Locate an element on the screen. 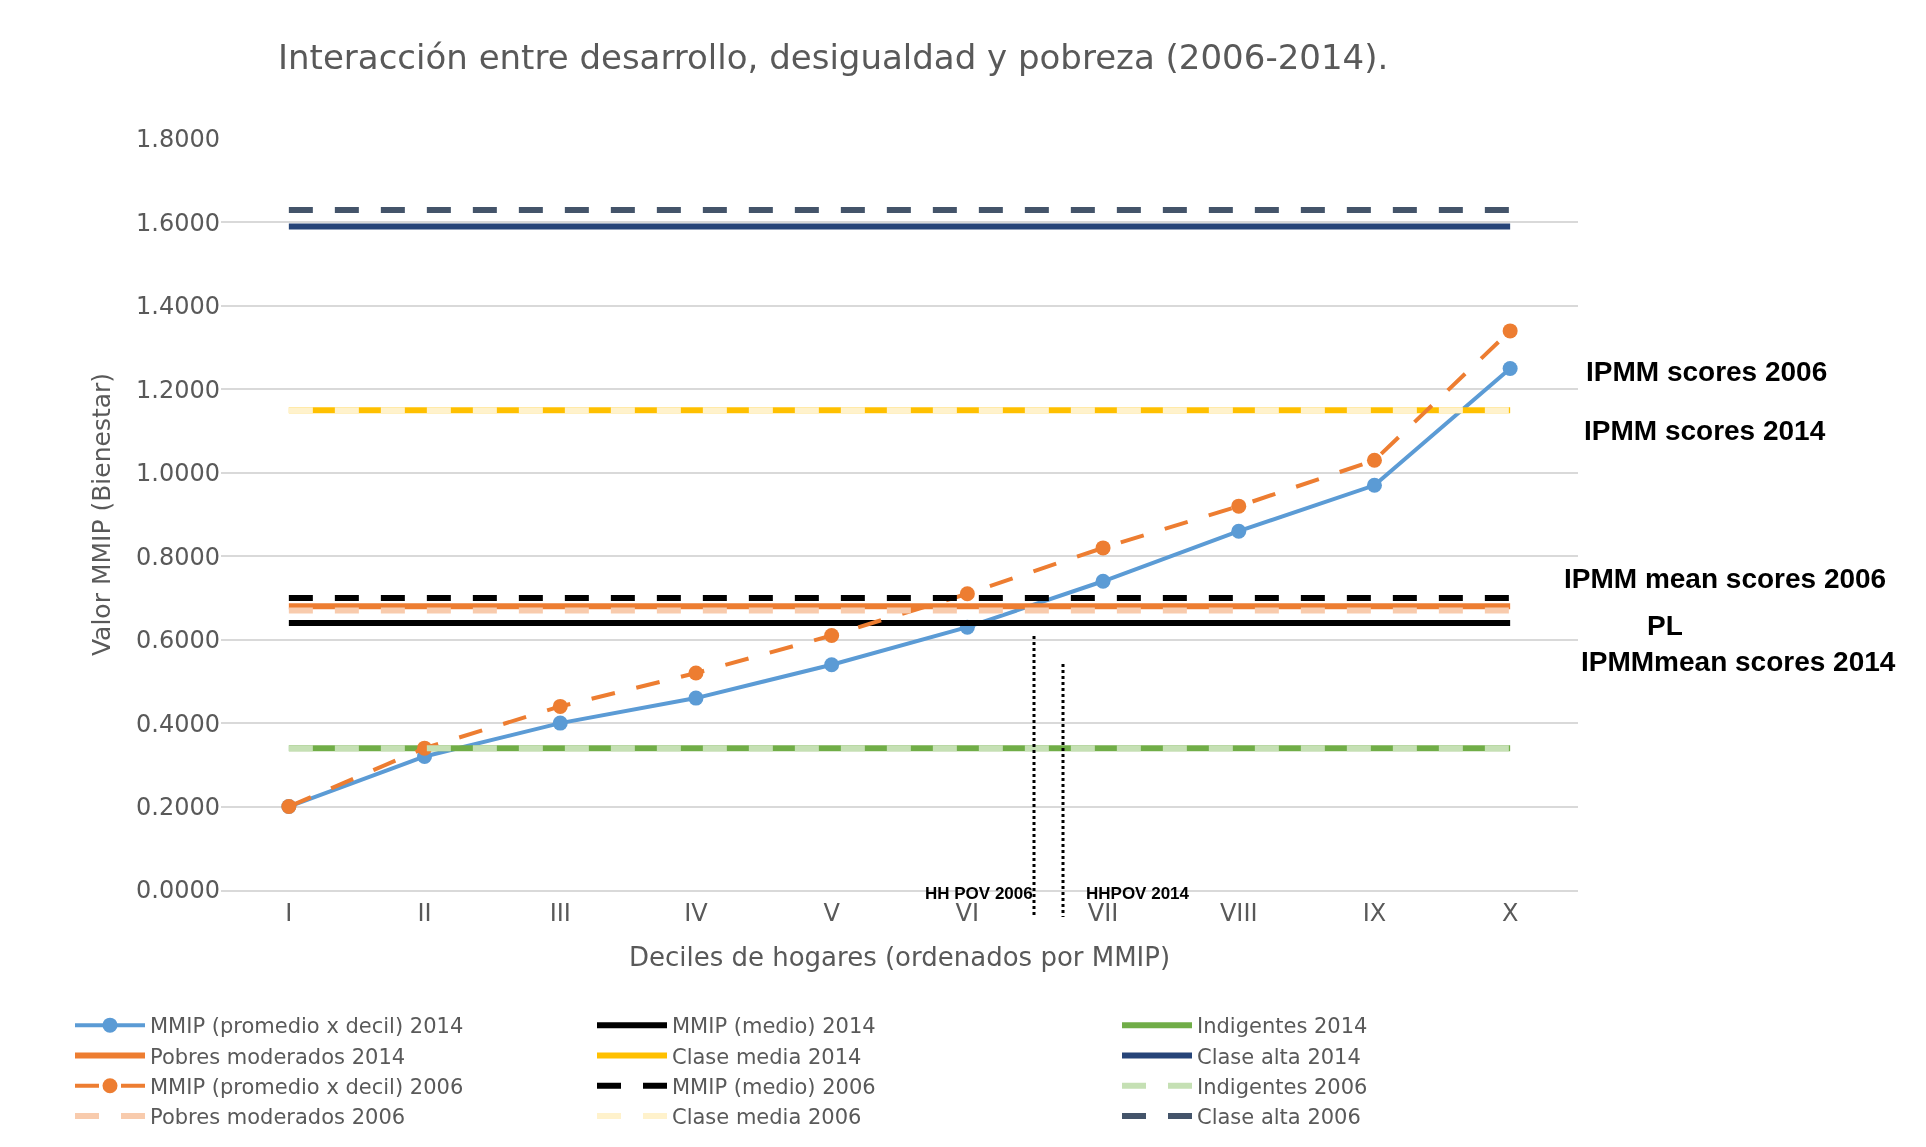 The image size is (1926, 1147). legend-label: MMIP (medio) 2006 is located at coordinates (774, 1086).